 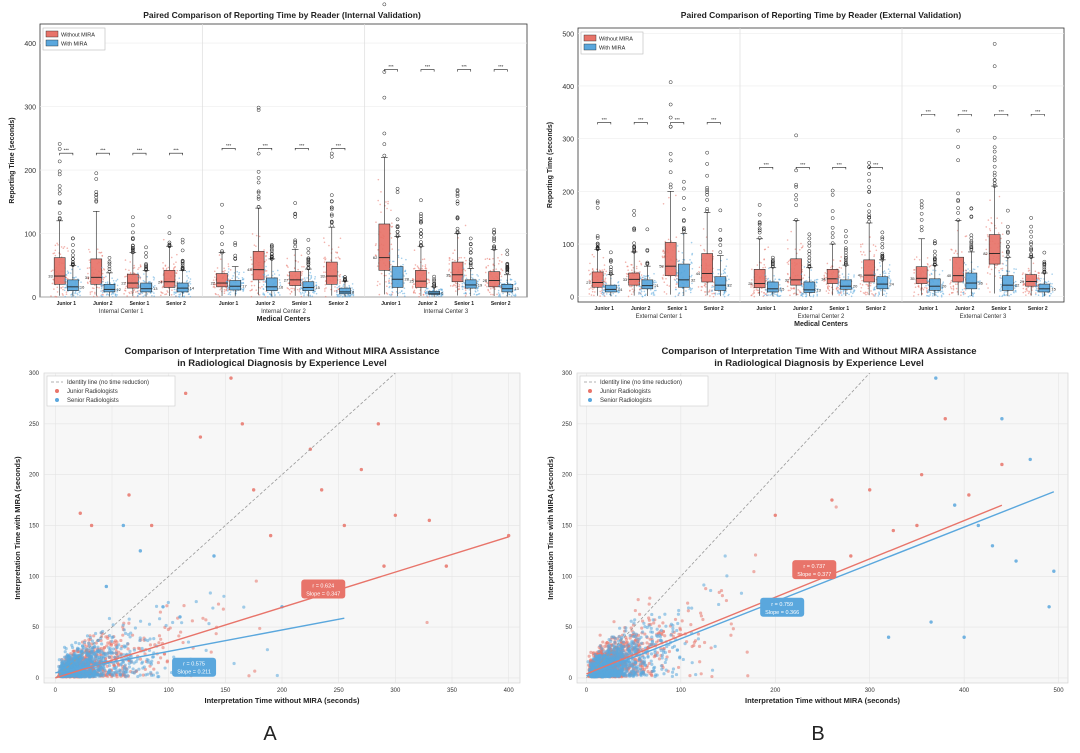 I want to click on significance-label: ***, so click(x=302, y=145).